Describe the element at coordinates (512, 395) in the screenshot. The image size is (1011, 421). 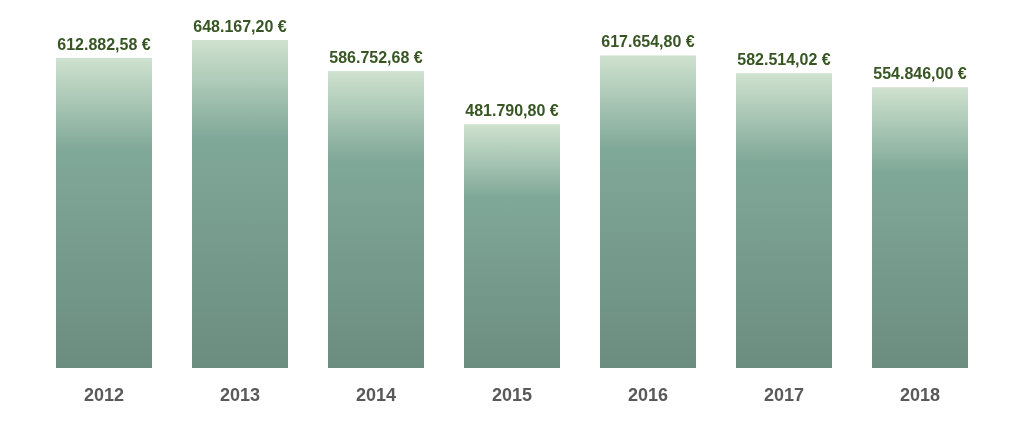
I see `x-tick-label: 2015` at that location.